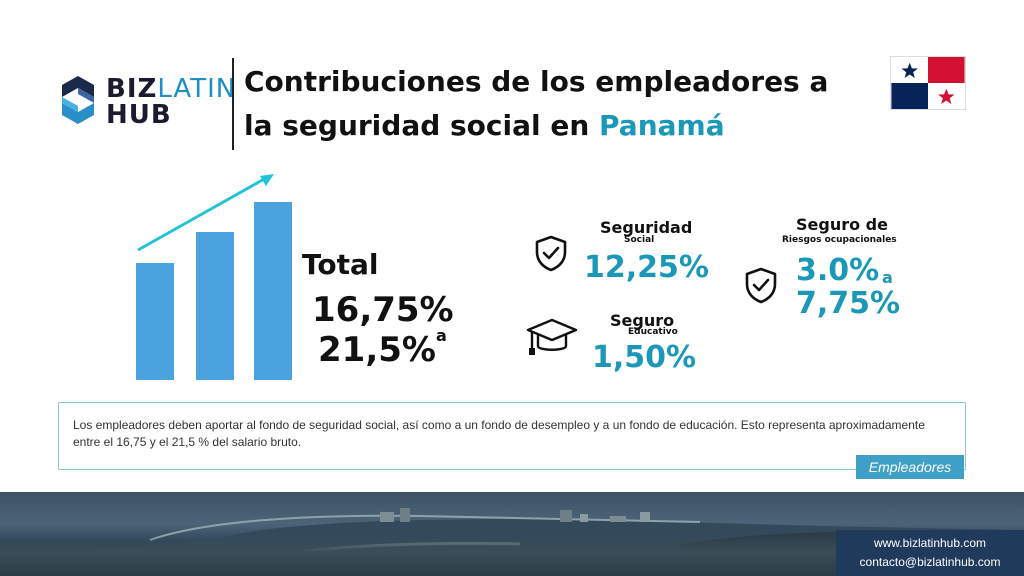 Image resolution: width=1024 pixels, height=576 pixels. What do you see at coordinates (930, 562) in the screenshot?
I see `email-link: contacto@bizlatinhub.com` at bounding box center [930, 562].